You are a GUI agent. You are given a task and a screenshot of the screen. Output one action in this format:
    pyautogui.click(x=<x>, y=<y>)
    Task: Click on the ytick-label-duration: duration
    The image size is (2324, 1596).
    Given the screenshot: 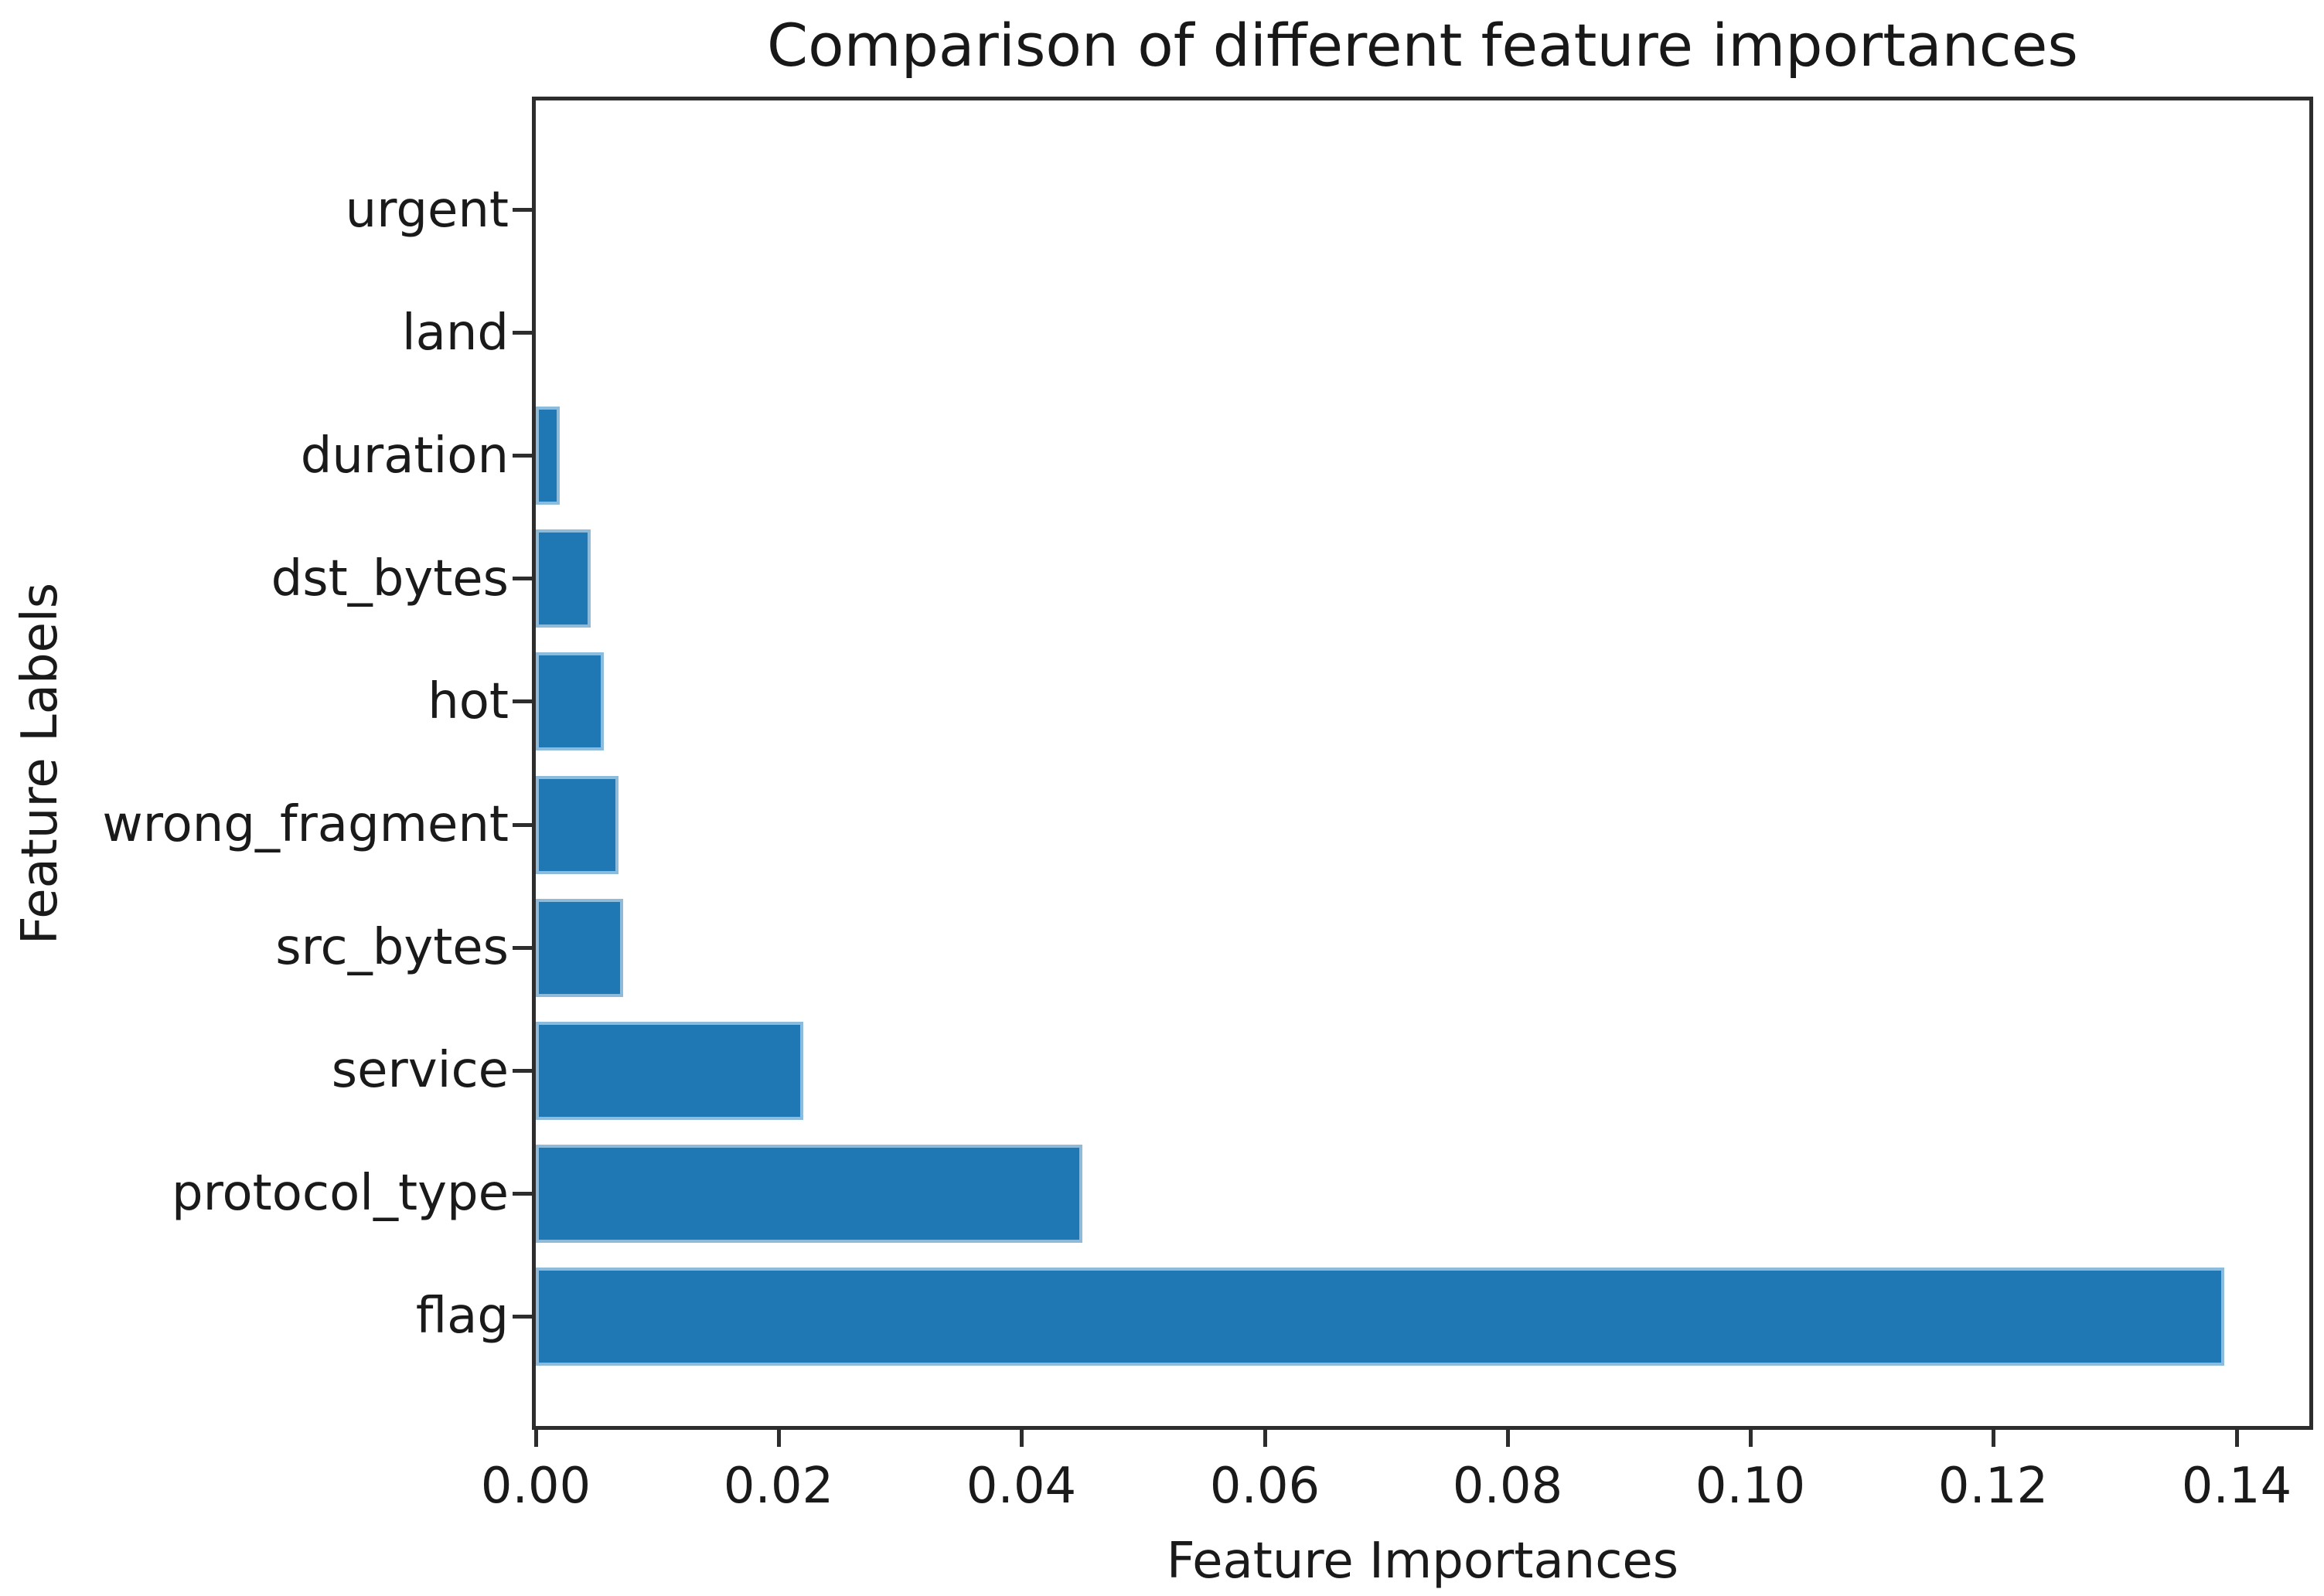 What is the action you would take?
    pyautogui.click(x=404, y=456)
    